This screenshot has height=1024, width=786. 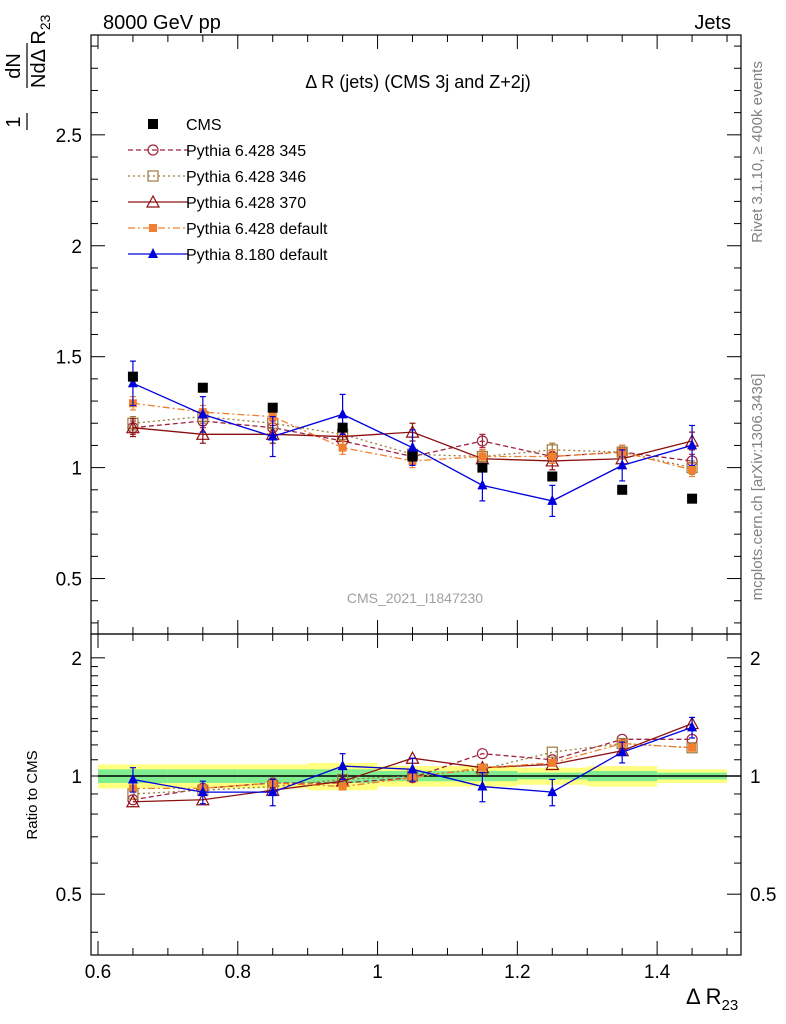 I want to click on legend-label: Pythia 6.428 370, so click(x=246, y=203).